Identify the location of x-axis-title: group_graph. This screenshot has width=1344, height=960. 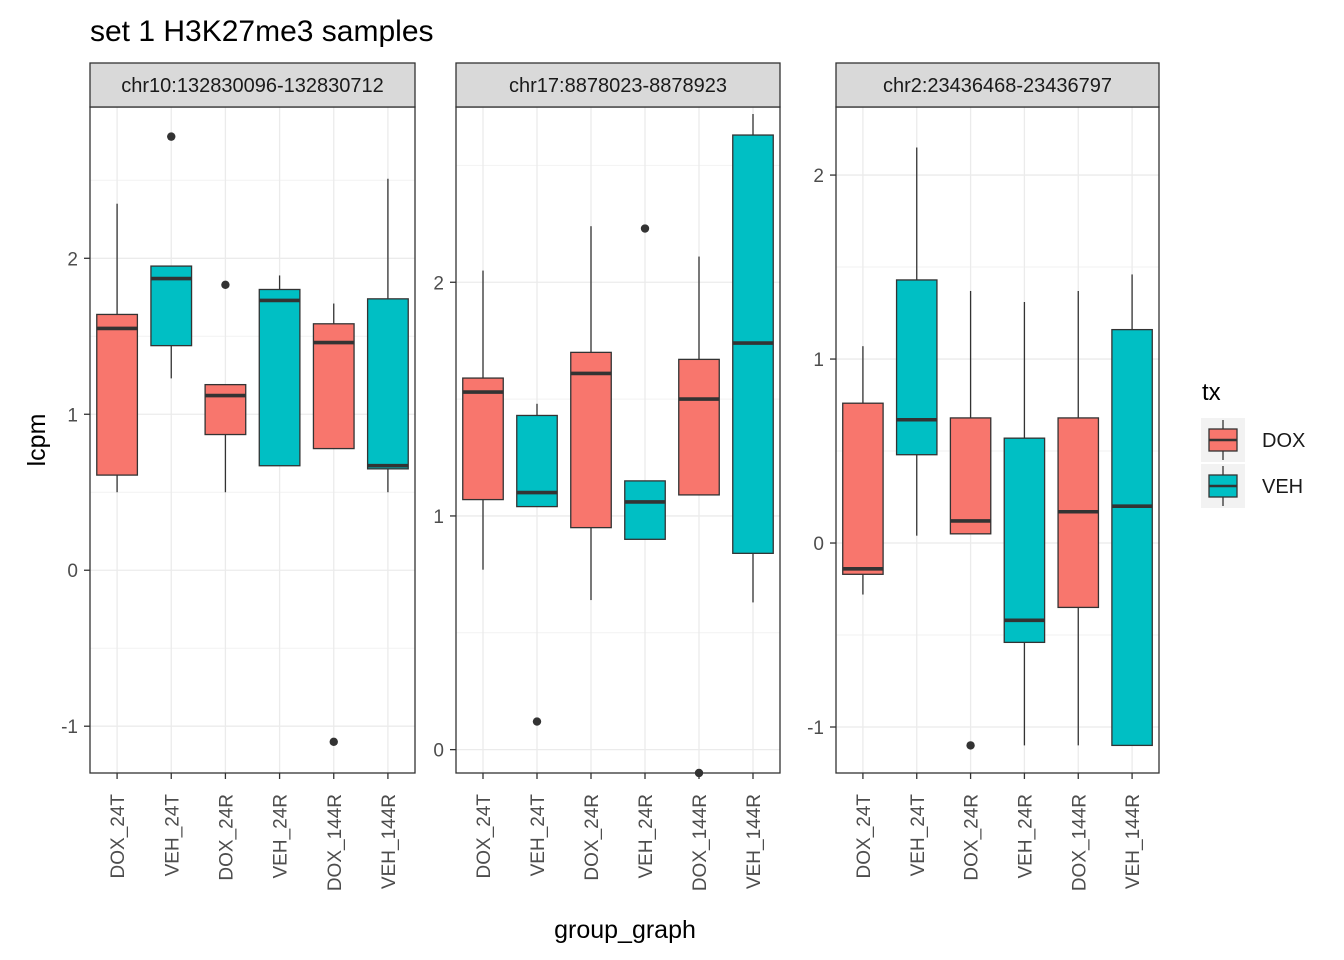
(625, 930).